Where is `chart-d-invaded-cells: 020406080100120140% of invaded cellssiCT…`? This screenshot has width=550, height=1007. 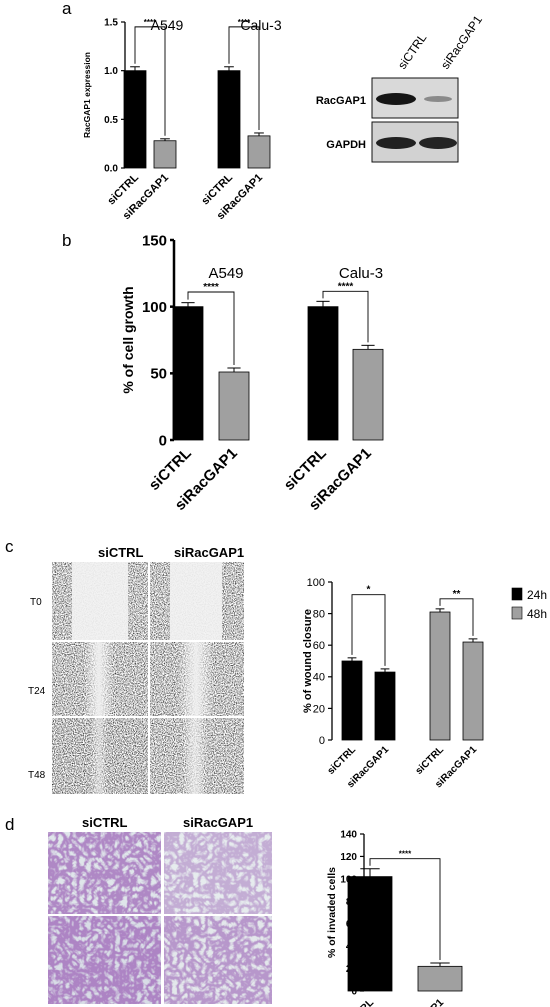
chart-d-invaded-cells: 020406080100120140% of invaded cellssiCT… is located at coordinates (394, 918).